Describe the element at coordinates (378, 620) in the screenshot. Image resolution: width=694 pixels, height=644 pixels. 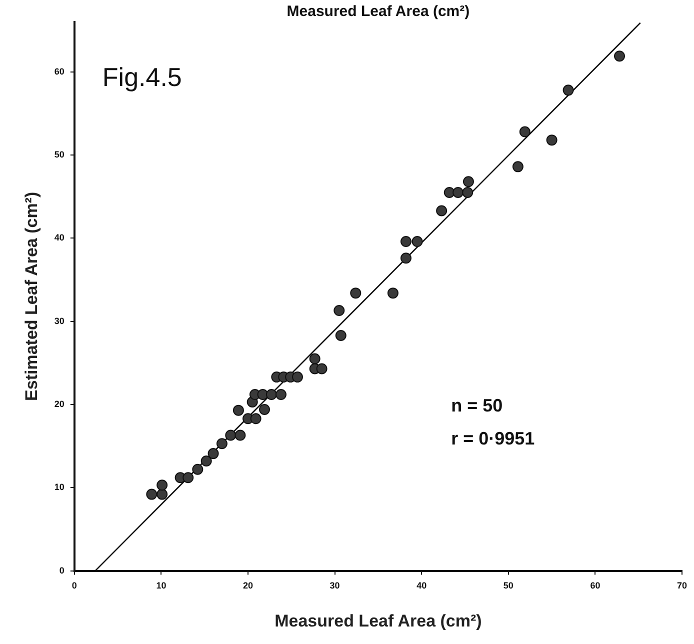
I see `x-axis-title: Measured Leaf Area (cm²)` at that location.